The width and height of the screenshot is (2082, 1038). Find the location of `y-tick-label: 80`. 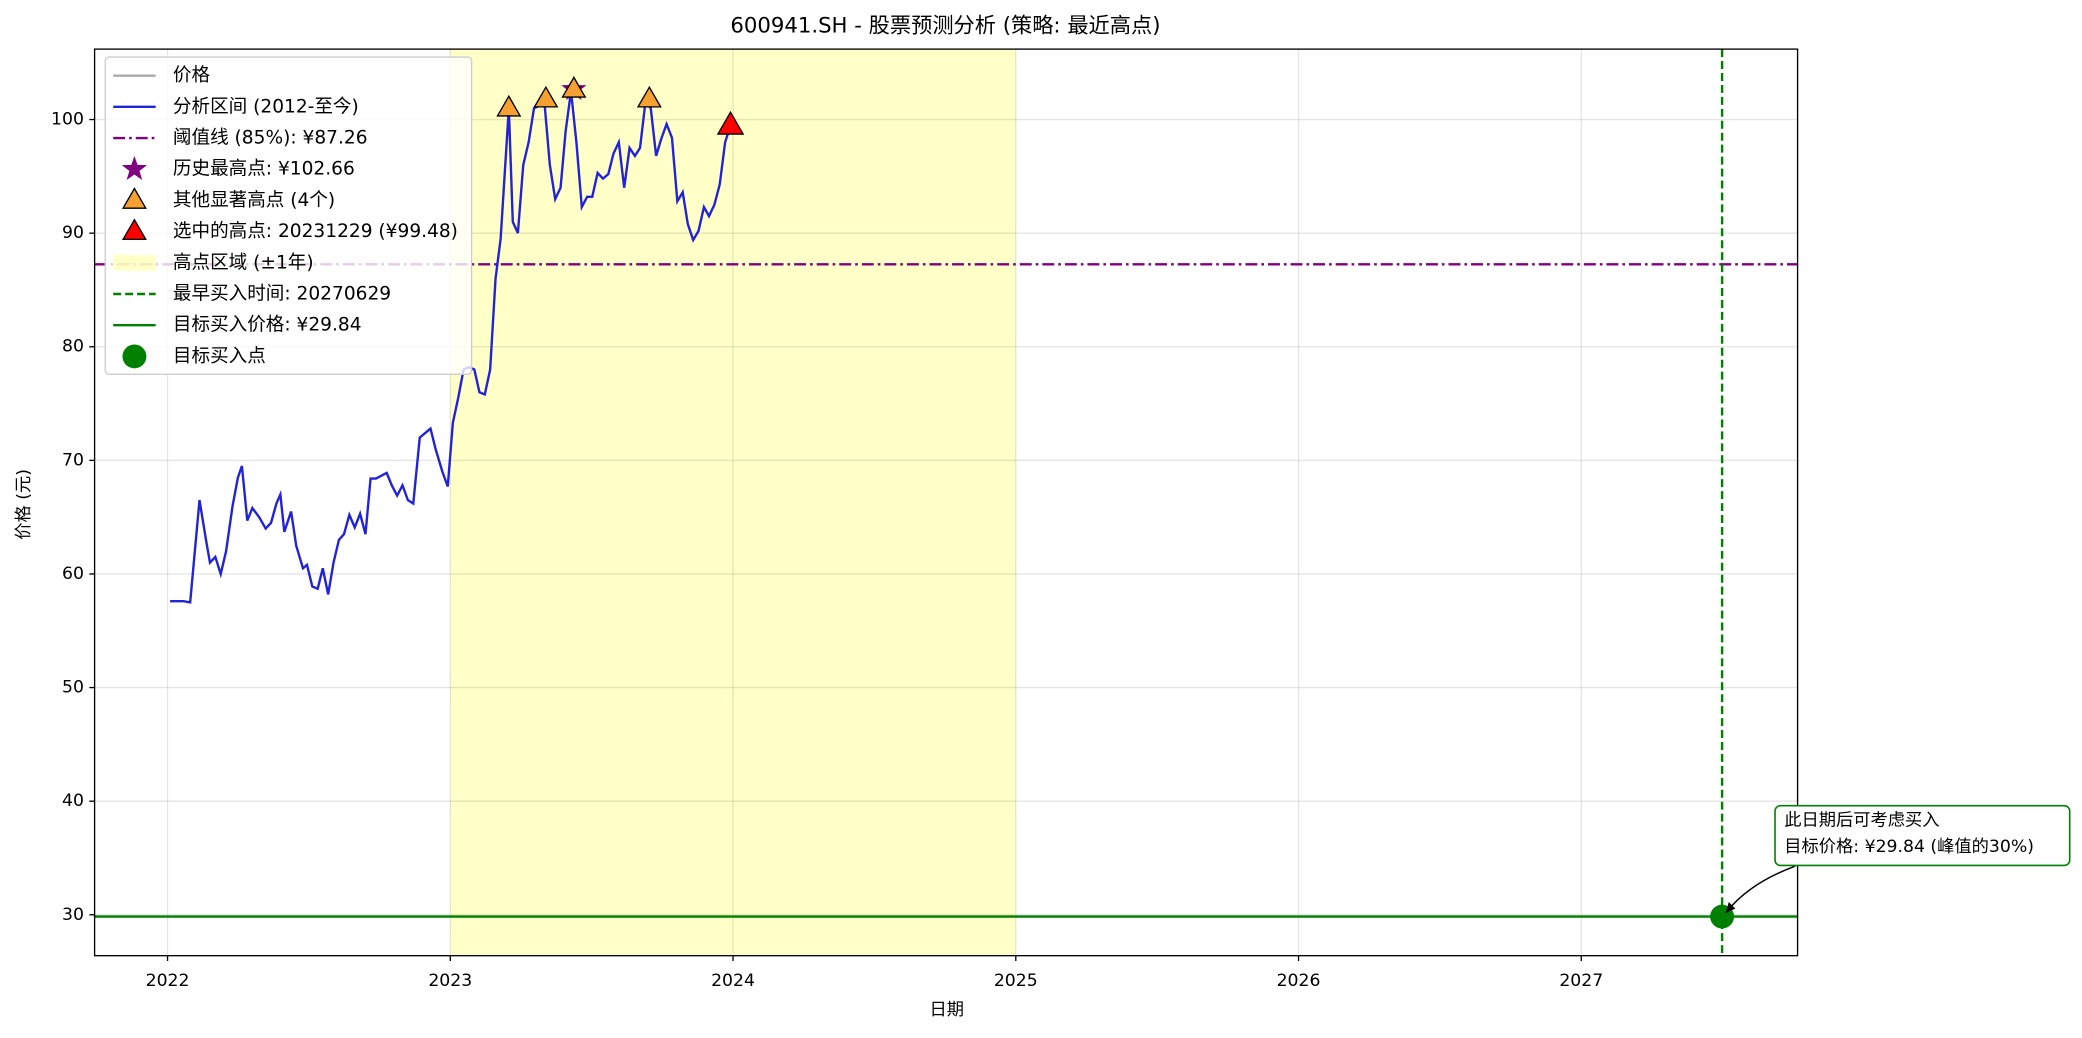

y-tick-label: 80 is located at coordinates (73, 347).